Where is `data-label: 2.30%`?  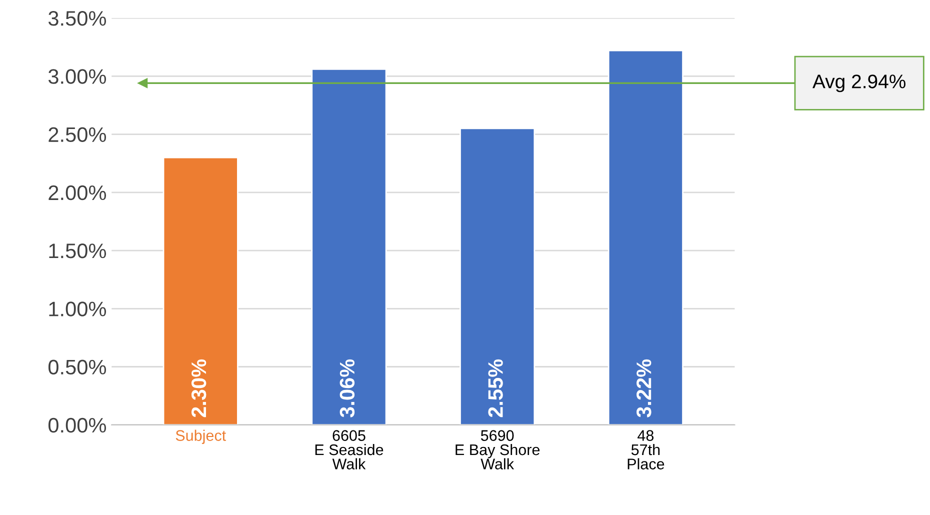
data-label: 2.30% is located at coordinates (198, 388).